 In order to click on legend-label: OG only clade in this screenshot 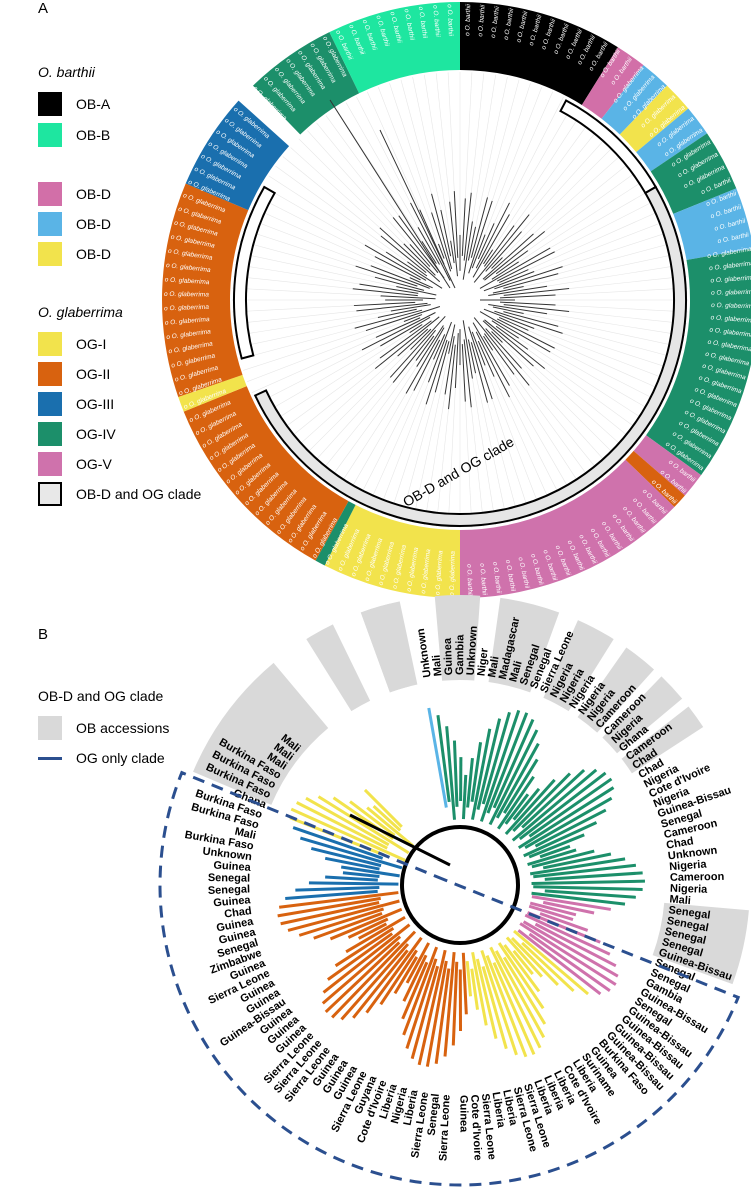, I will do `click(120, 758)`.